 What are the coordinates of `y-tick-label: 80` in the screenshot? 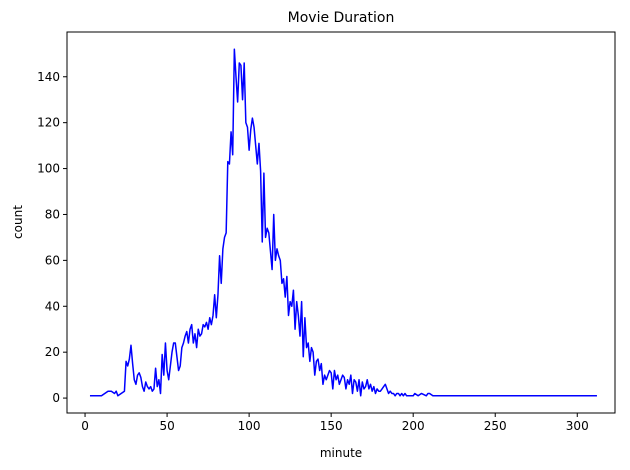 It's located at (52, 214).